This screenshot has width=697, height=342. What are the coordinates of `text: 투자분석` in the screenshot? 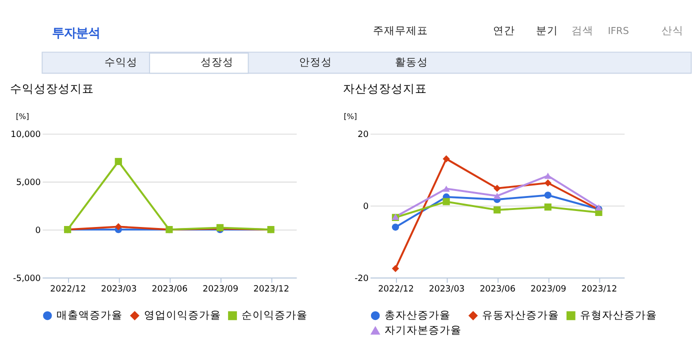 It's located at (76, 32).